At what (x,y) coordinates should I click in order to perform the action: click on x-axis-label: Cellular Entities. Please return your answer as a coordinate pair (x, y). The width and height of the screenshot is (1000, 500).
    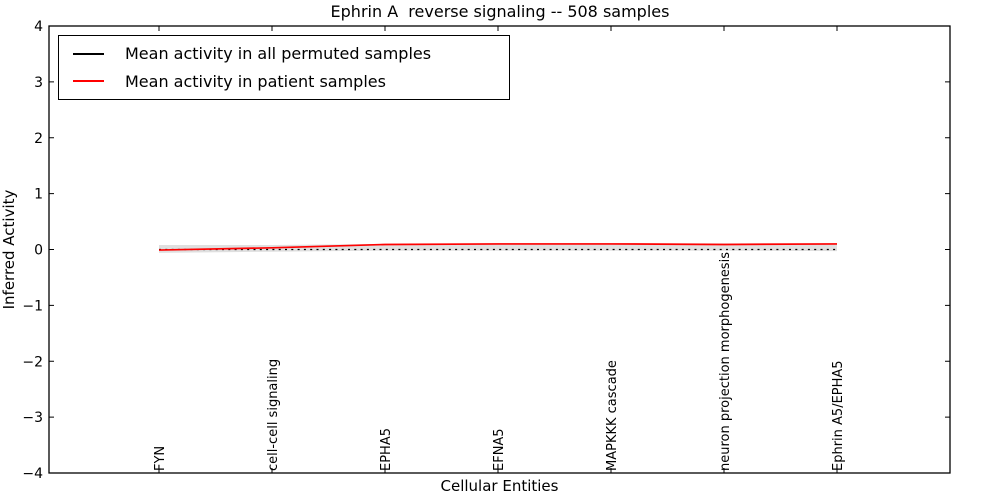
    Looking at the image, I should click on (499, 486).